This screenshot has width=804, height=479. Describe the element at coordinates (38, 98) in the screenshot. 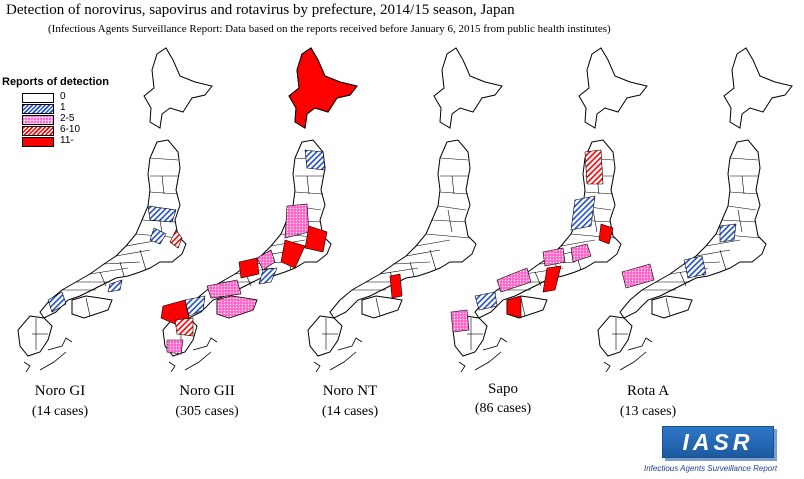

I see `legend-swatch-none` at that location.